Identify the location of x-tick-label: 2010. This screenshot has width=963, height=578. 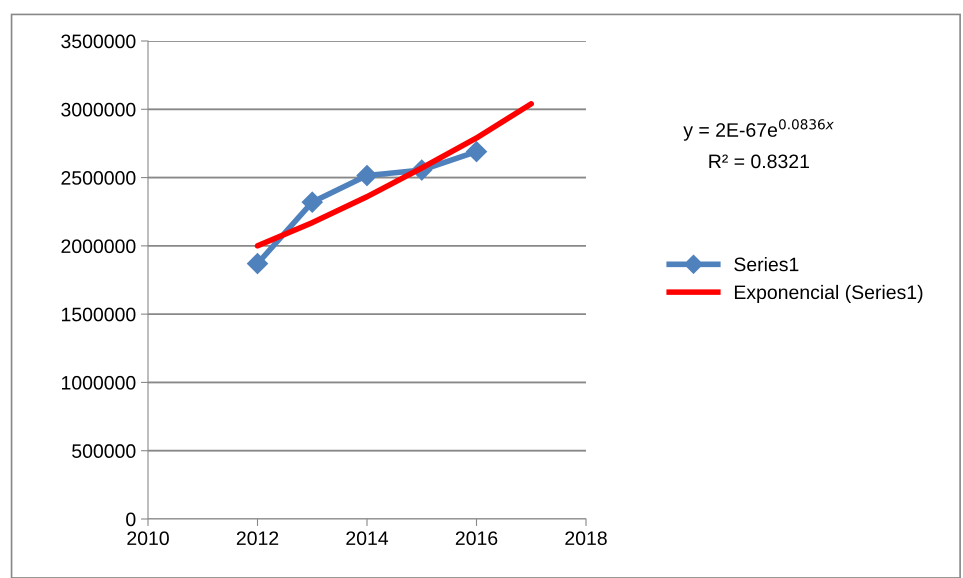
(148, 538).